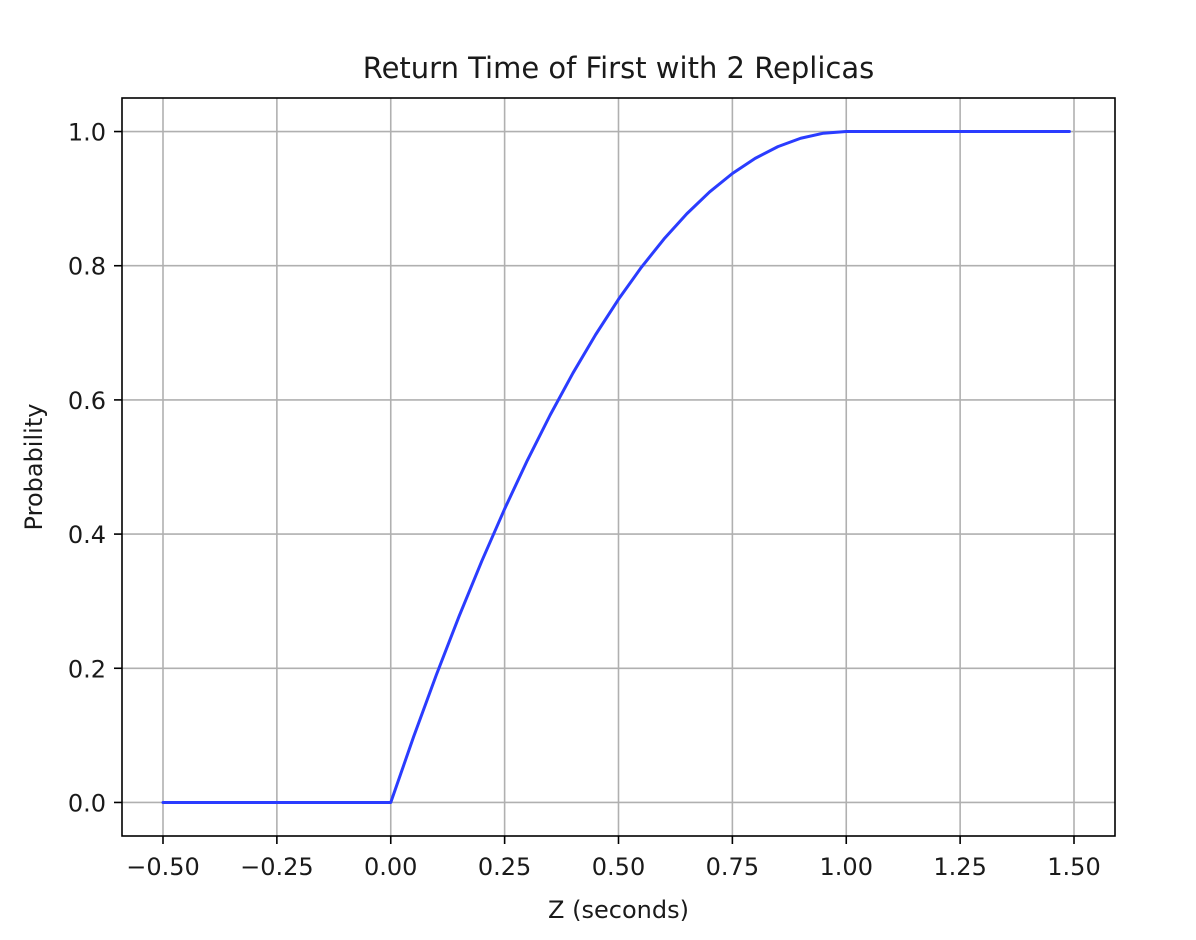 The width and height of the screenshot is (1196, 940). Describe the element at coordinates (87, 535) in the screenshot. I see `y-tick-label: 0.4` at that location.